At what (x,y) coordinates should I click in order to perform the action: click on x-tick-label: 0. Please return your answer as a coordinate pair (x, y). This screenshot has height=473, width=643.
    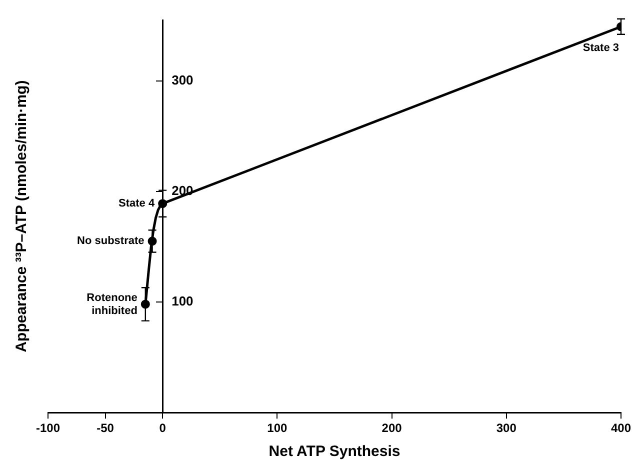
    Looking at the image, I should click on (162, 428).